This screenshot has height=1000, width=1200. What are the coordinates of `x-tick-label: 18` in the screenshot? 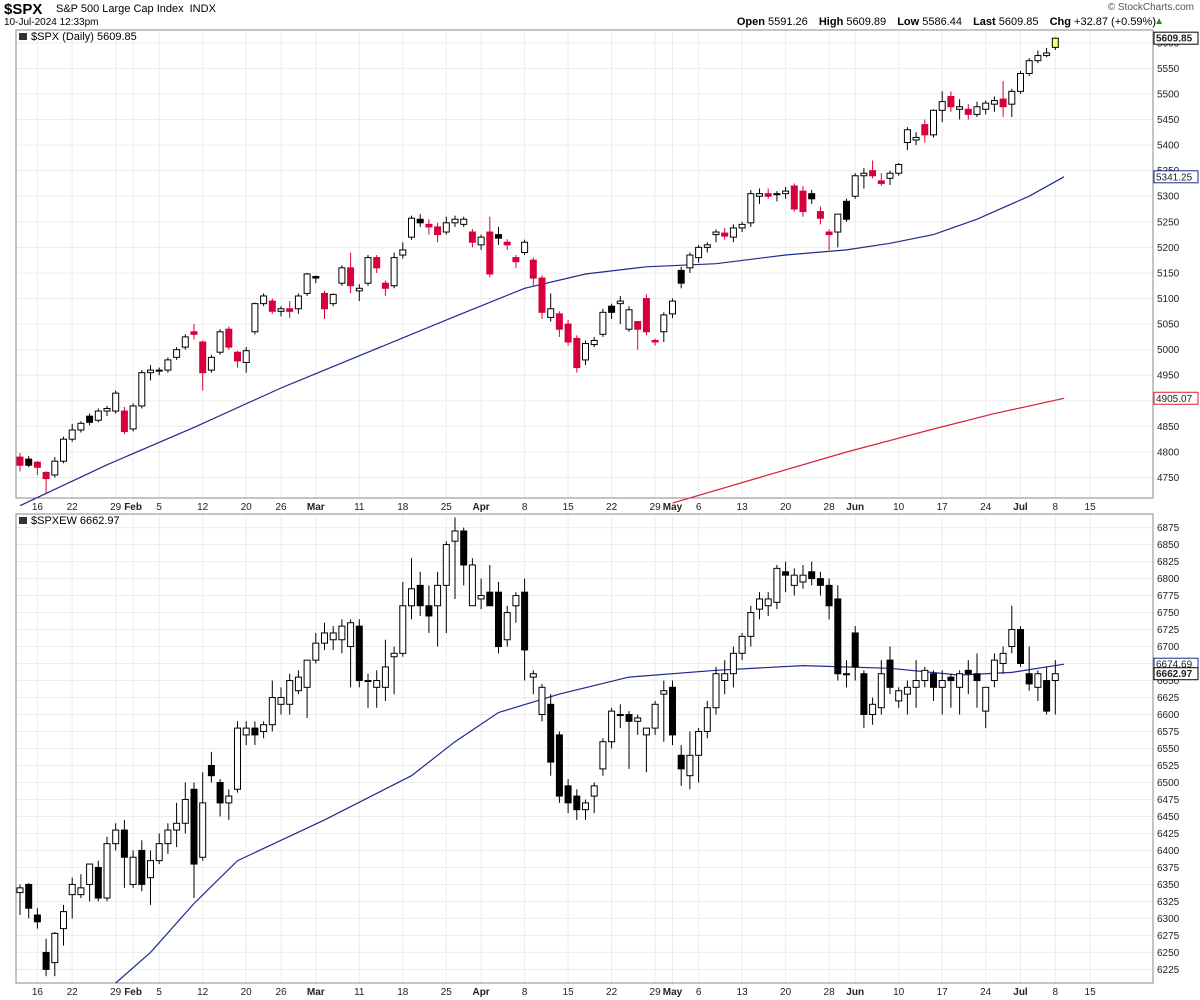 It's located at (403, 507).